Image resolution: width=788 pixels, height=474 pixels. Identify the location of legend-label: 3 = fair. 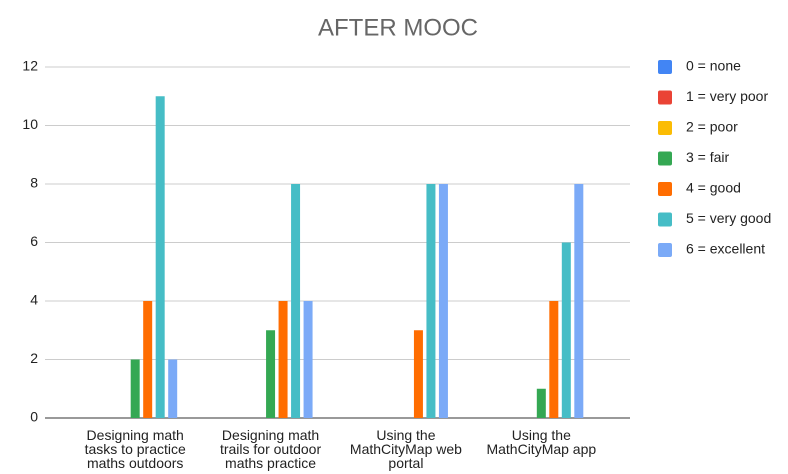
(708, 157).